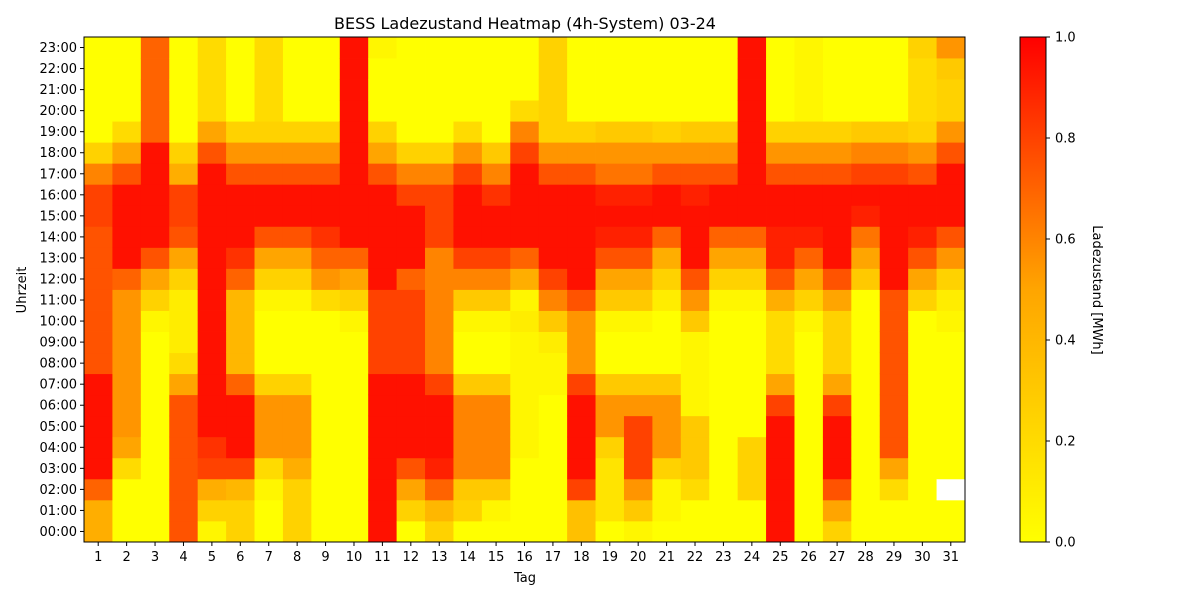  Describe the element at coordinates (212, 557) in the screenshot. I see `x-tick-label: 5` at that location.